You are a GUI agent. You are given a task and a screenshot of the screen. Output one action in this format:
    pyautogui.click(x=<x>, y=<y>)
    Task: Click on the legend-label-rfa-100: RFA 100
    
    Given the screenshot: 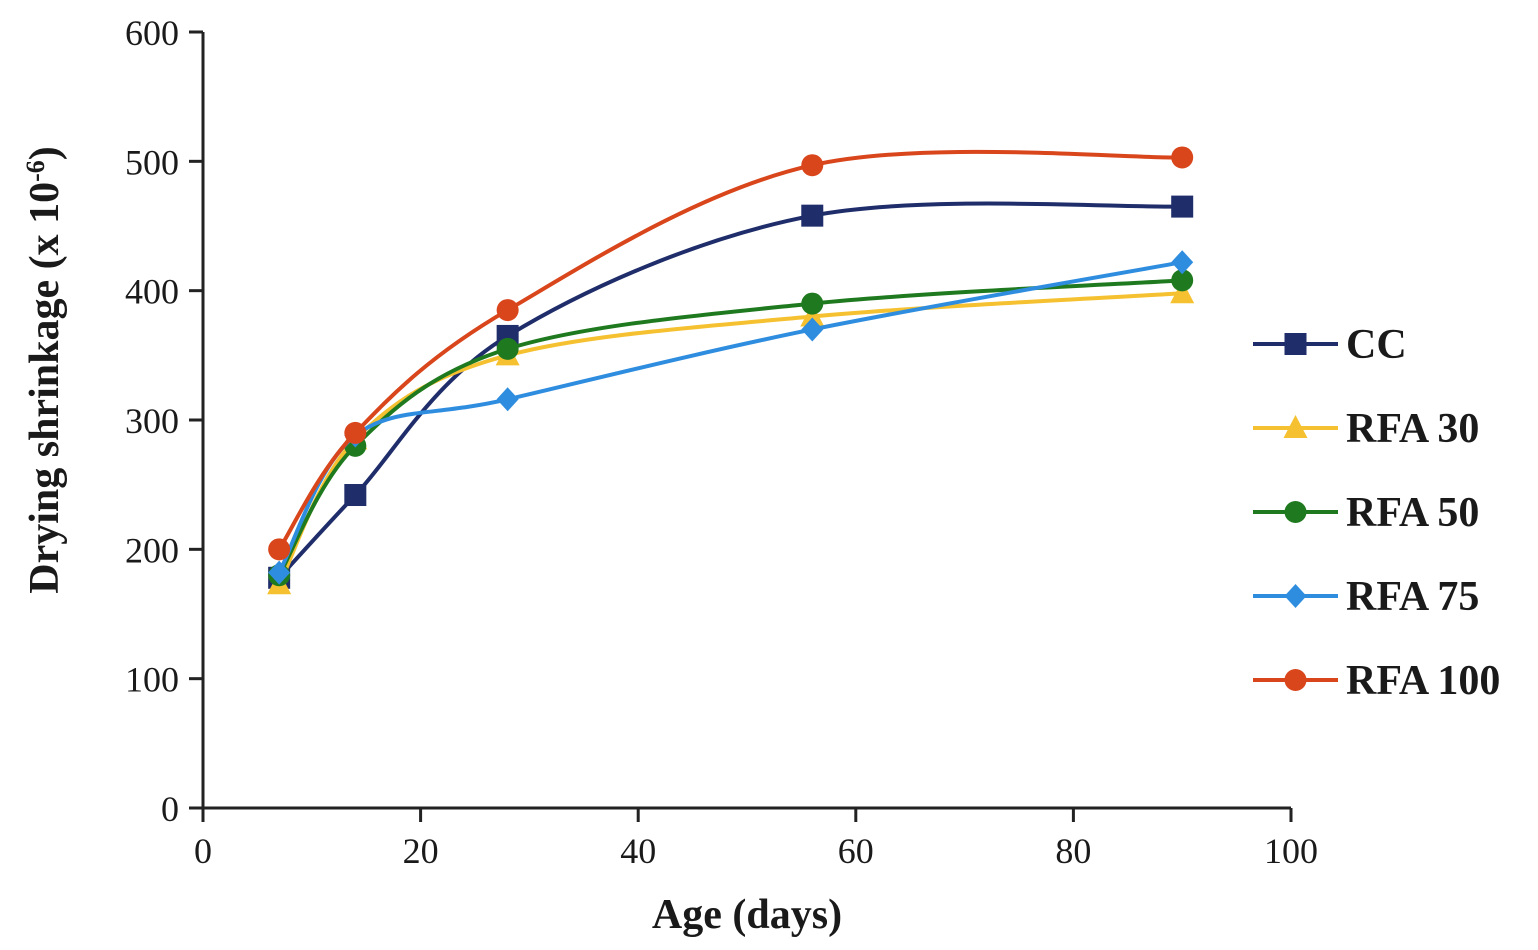 What is the action you would take?
    pyautogui.click(x=1423, y=681)
    